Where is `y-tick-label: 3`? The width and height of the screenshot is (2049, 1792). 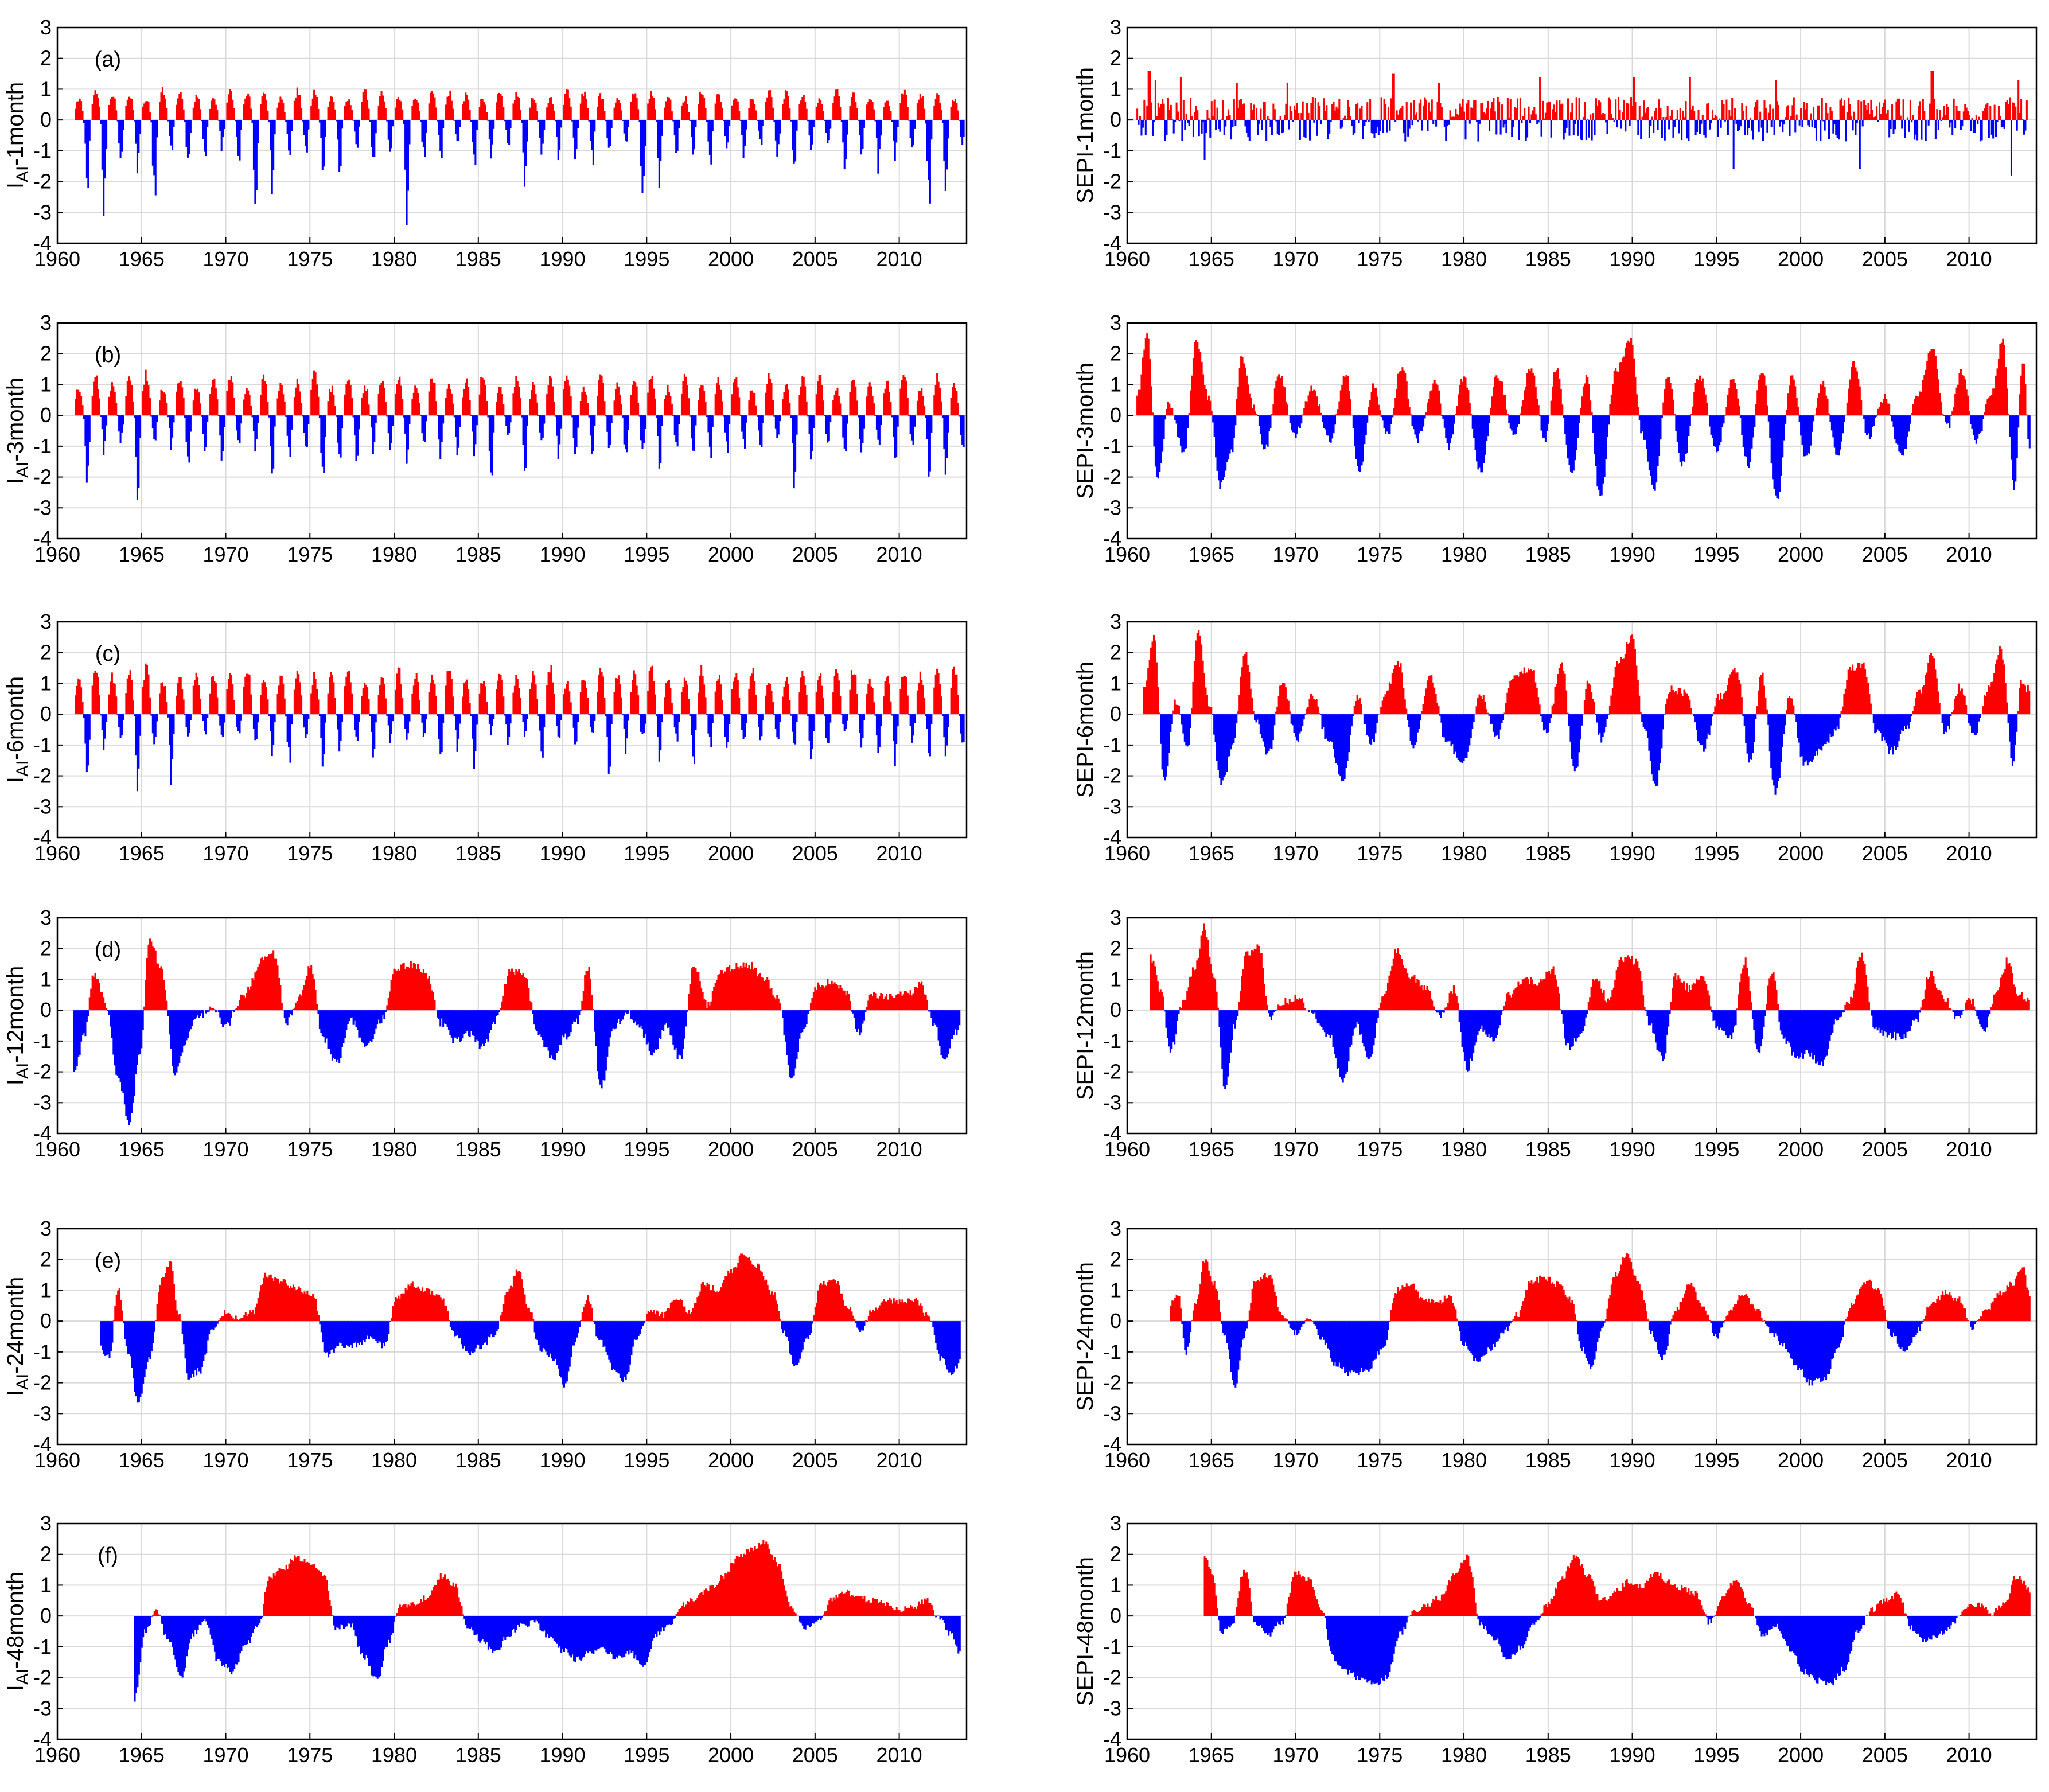 y-tick-label: 3 is located at coordinates (46, 917).